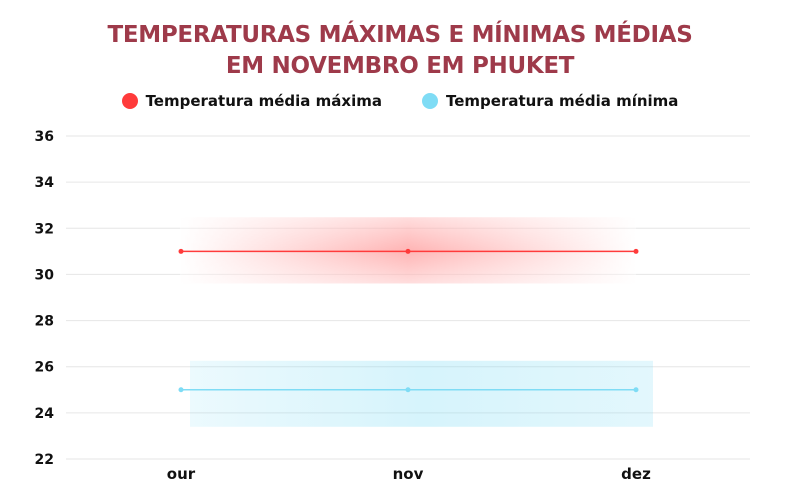 This screenshot has width=800, height=500. Describe the element at coordinates (263, 101) in the screenshot. I see `legend-label-max: Temperatura média máxima` at that location.